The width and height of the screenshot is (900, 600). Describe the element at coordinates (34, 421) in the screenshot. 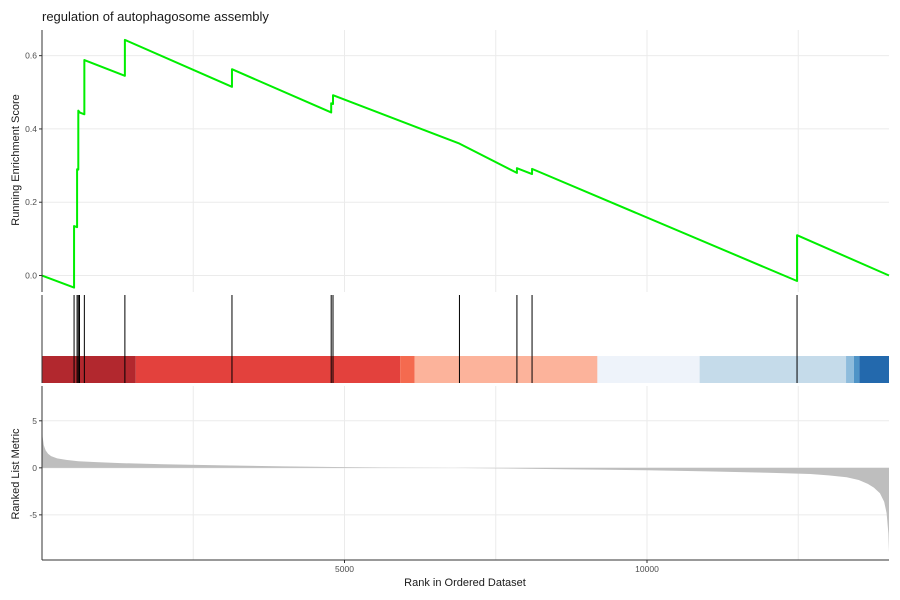

I see `y-tick-label: 5` at that location.